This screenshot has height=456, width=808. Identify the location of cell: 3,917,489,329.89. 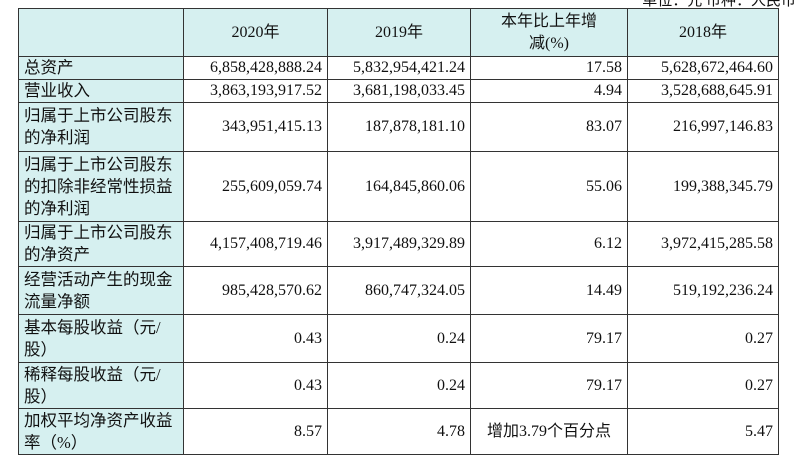
(399, 244).